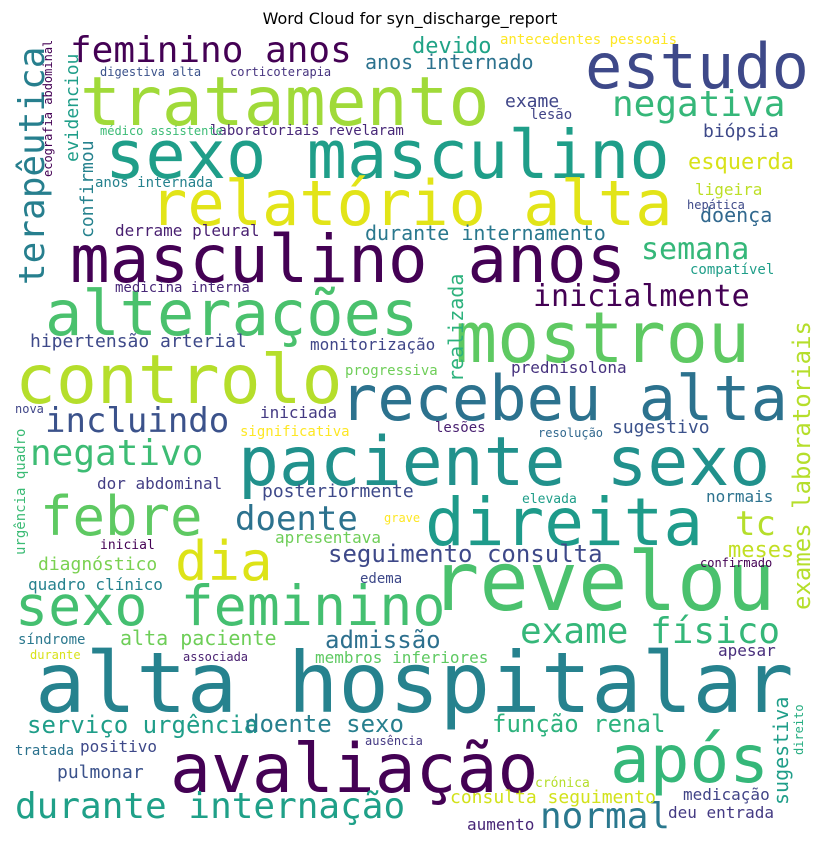 Image resolution: width=819 pixels, height=842 pixels. I want to click on word: esquerda, so click(741, 162).